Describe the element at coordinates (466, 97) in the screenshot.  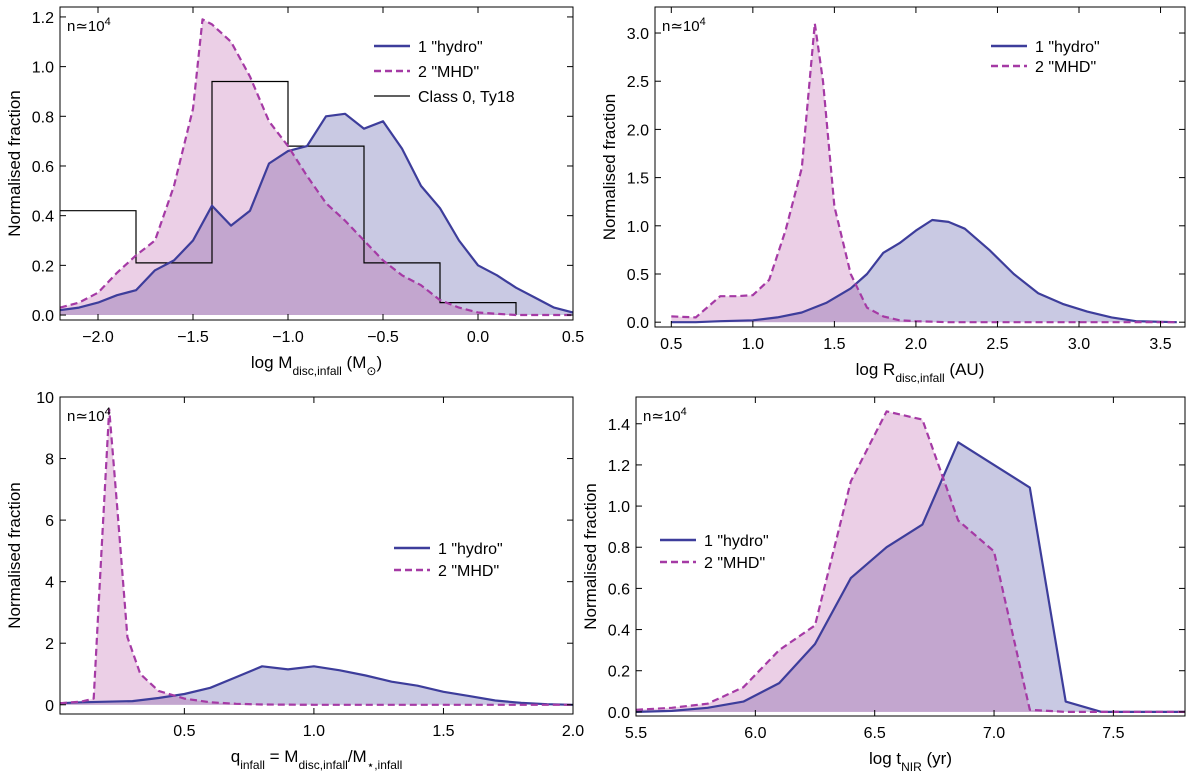
I see `legend-label: Class 0, Ty18` at that location.